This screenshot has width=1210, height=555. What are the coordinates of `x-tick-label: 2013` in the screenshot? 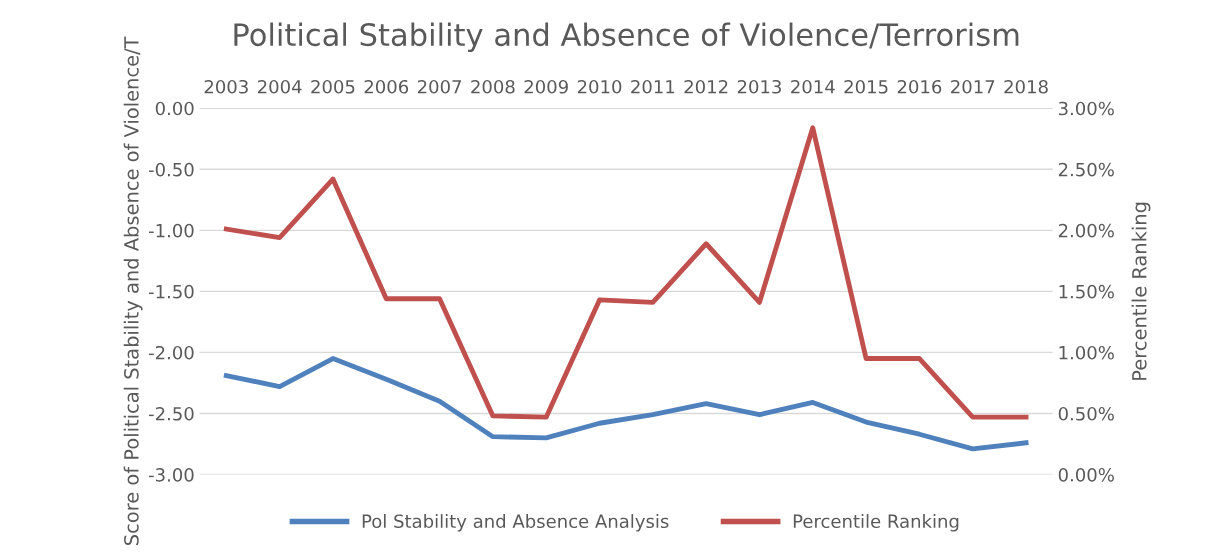 It's located at (759, 86).